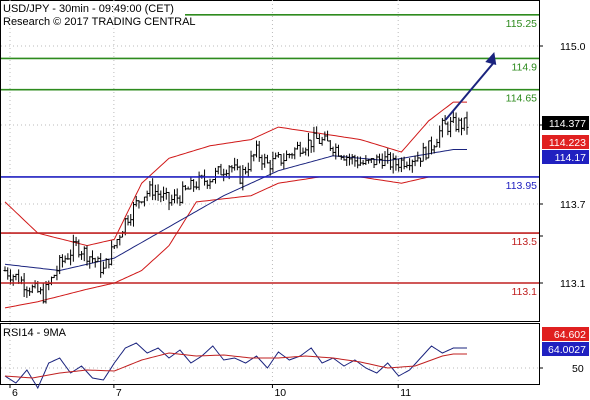  What do you see at coordinates (565, 349) in the screenshot?
I see `rsi-value-badge-bg` at bounding box center [565, 349].